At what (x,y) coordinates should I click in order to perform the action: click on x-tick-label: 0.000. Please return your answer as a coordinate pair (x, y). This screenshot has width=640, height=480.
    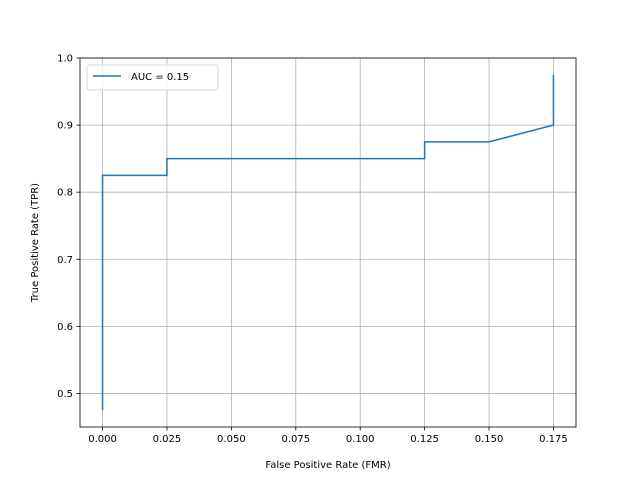
    Looking at the image, I should click on (102, 439).